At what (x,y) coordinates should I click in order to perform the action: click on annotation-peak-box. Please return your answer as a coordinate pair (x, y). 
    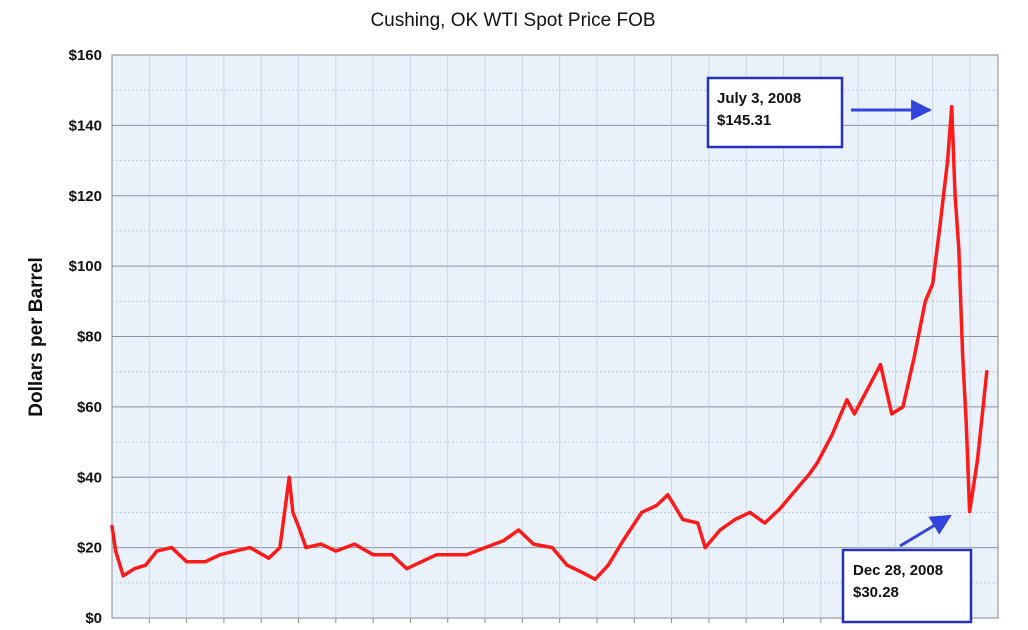
    Looking at the image, I should click on (775, 112).